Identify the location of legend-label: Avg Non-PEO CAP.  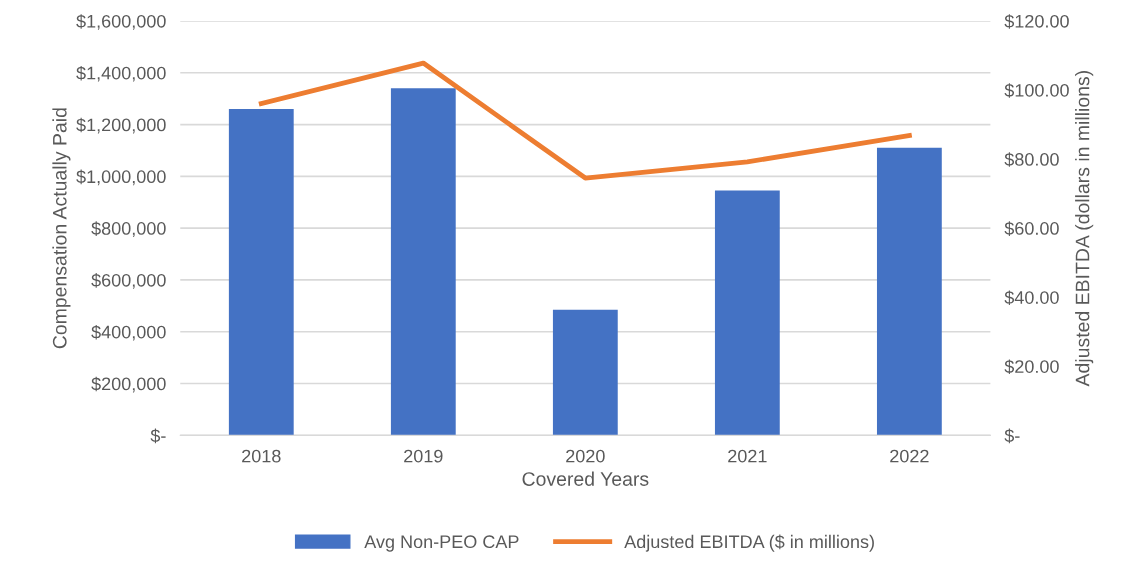
(441, 543).